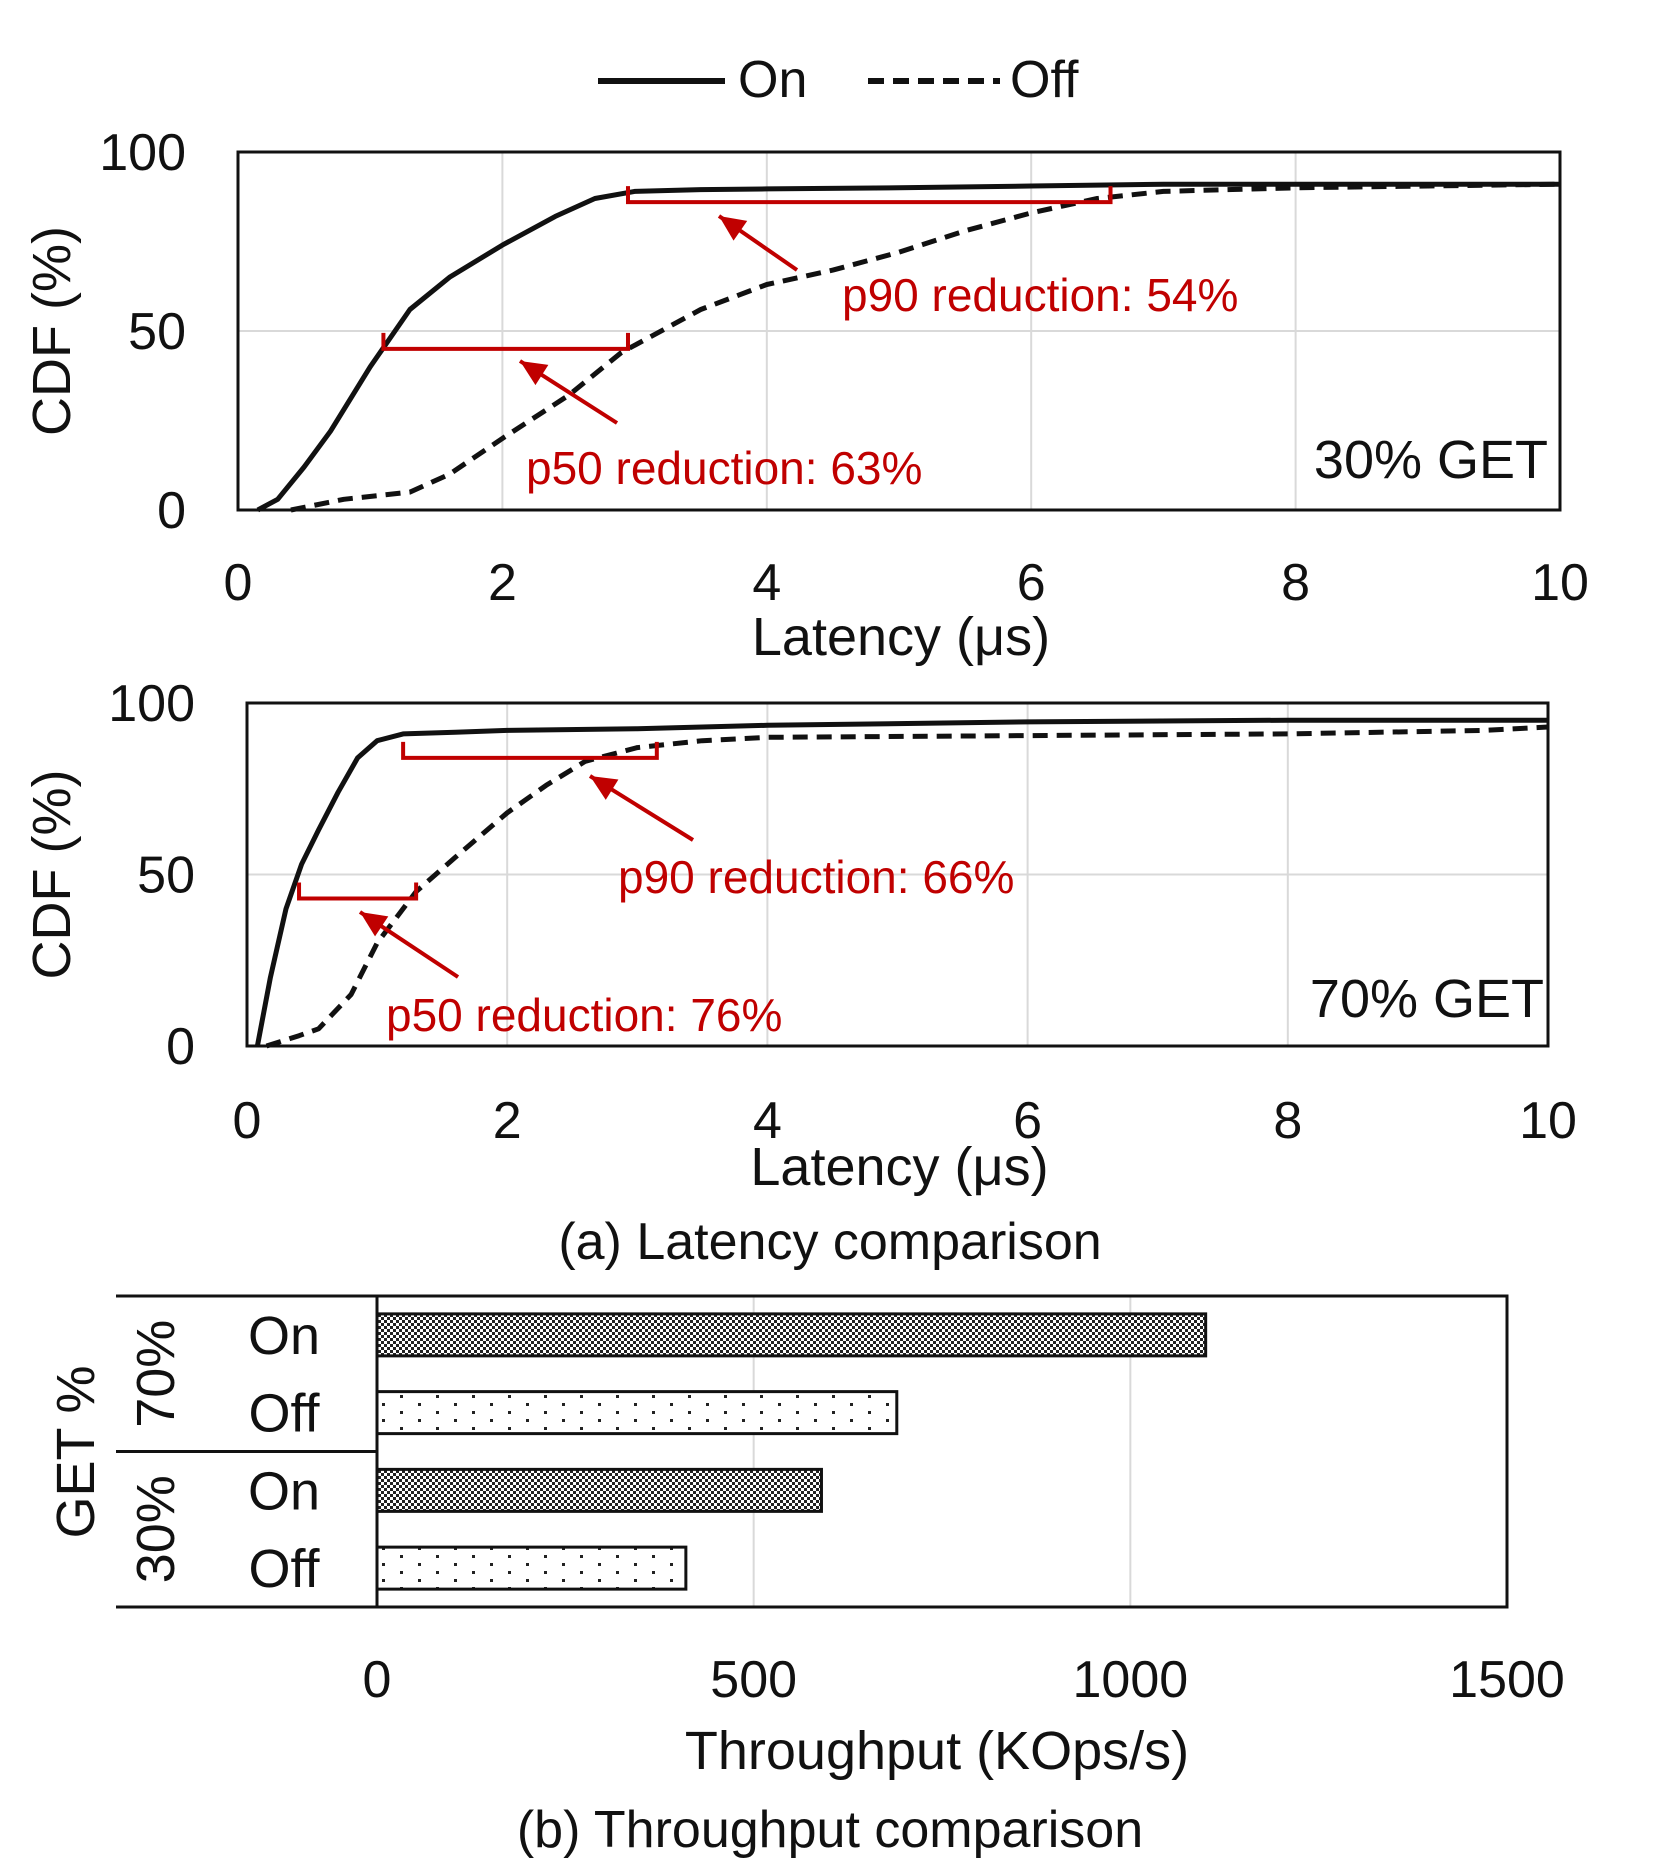  What do you see at coordinates (838, 80) in the screenshot?
I see `legend: On Off` at bounding box center [838, 80].